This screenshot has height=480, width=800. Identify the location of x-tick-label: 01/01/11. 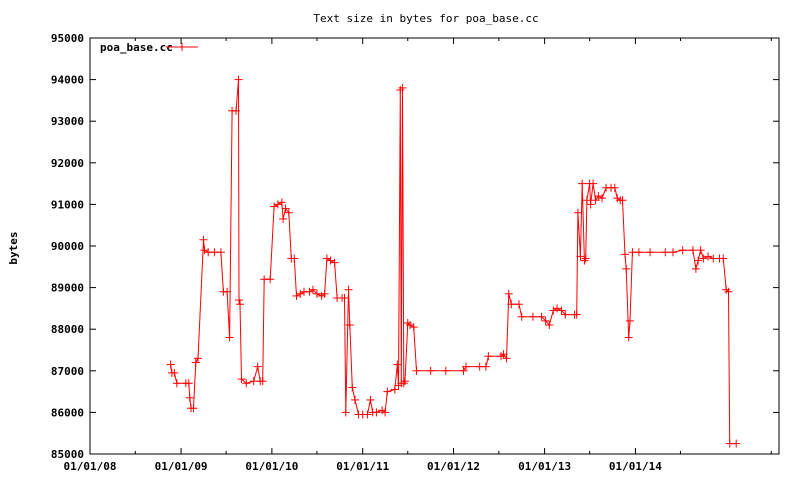
(362, 466).